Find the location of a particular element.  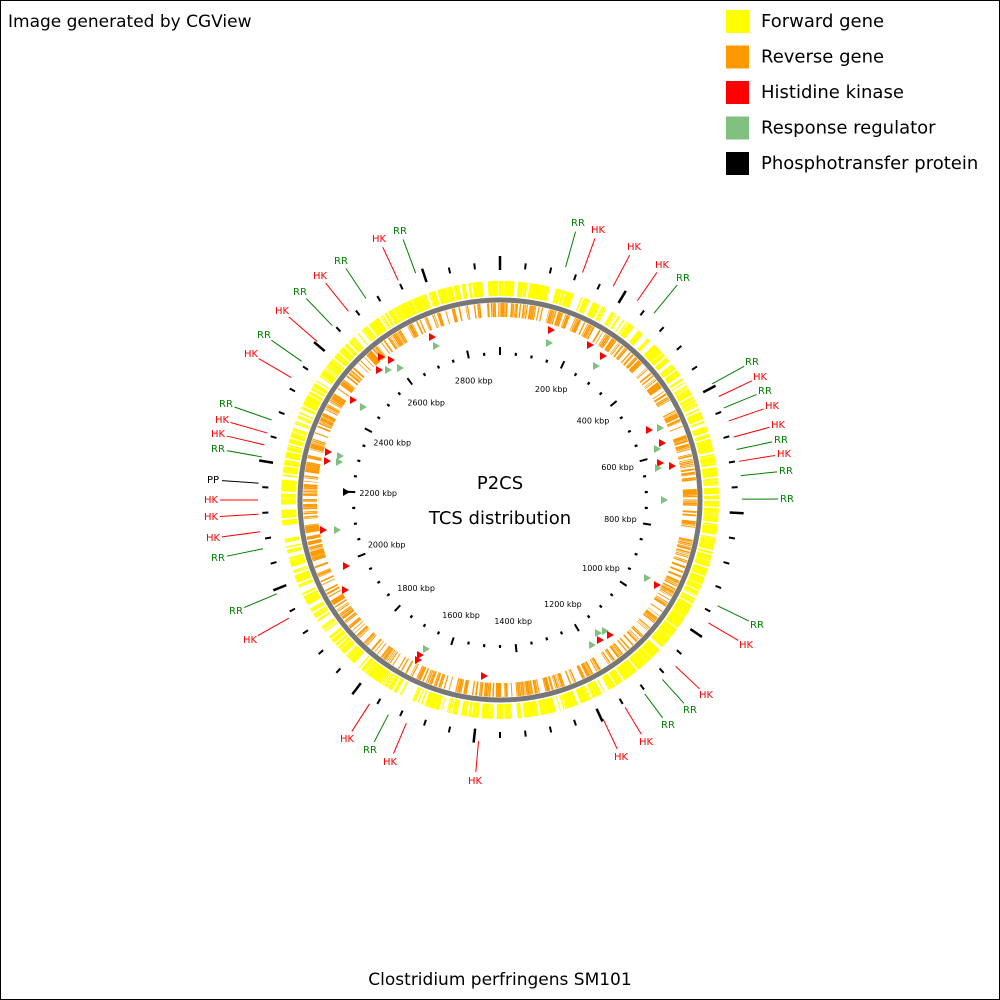

scale-label: 600 kbp is located at coordinates (617, 467).